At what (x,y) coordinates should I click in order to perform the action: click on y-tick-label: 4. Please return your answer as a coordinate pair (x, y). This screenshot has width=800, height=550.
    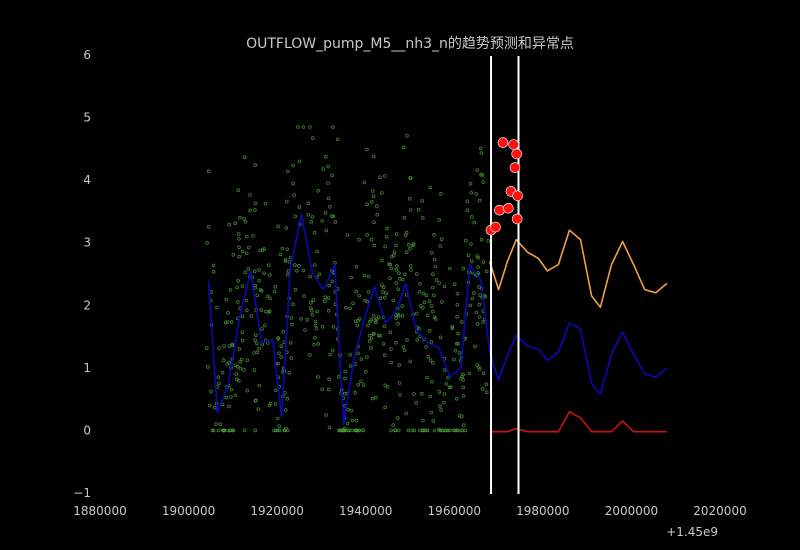
    Looking at the image, I should click on (87, 180).